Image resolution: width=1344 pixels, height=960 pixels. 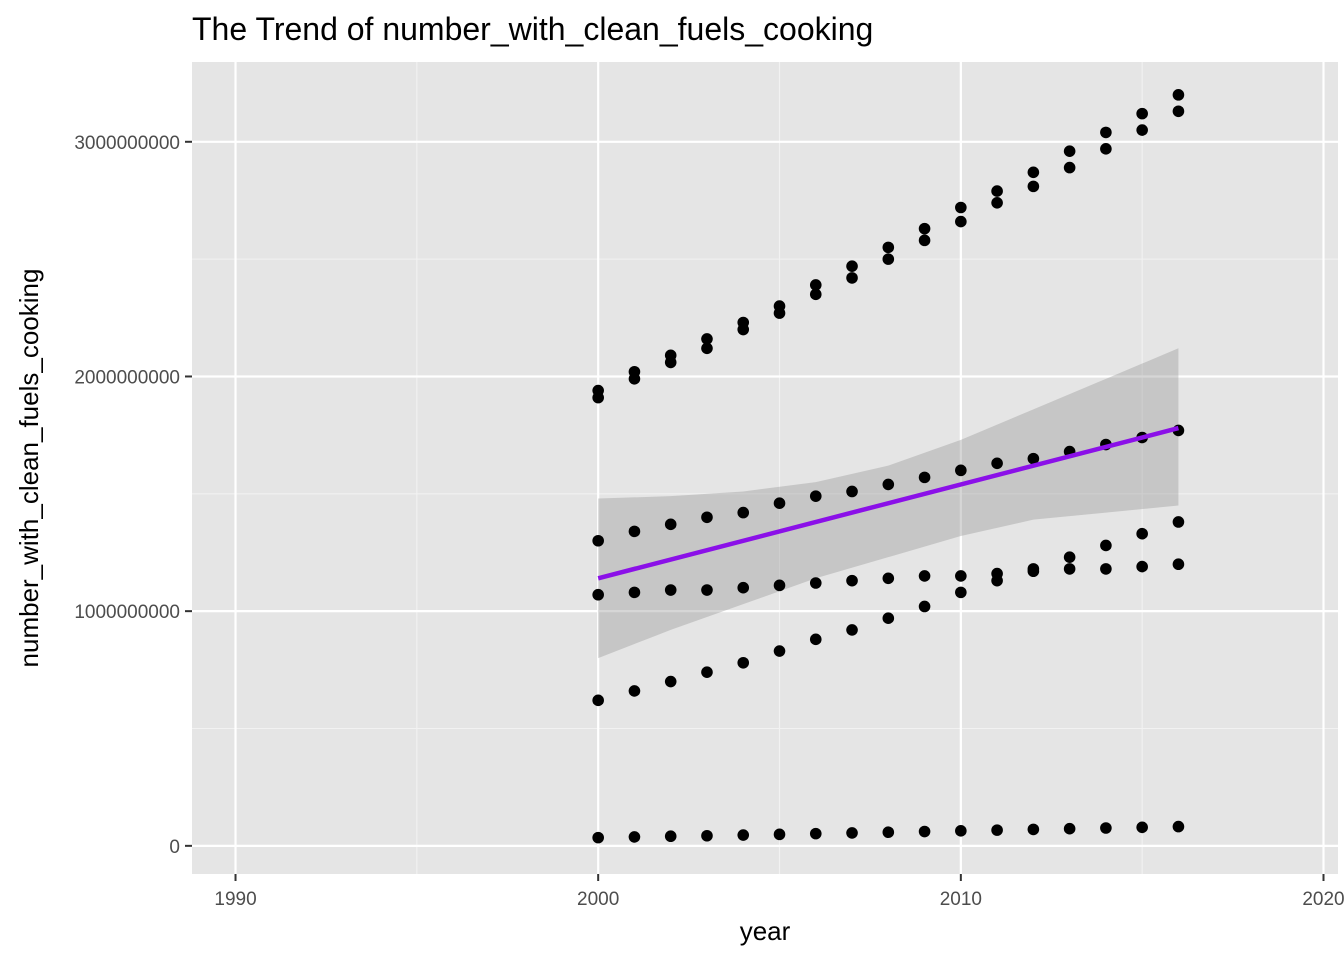 What do you see at coordinates (598, 899) in the screenshot?
I see `x-tick-label: 2000` at bounding box center [598, 899].